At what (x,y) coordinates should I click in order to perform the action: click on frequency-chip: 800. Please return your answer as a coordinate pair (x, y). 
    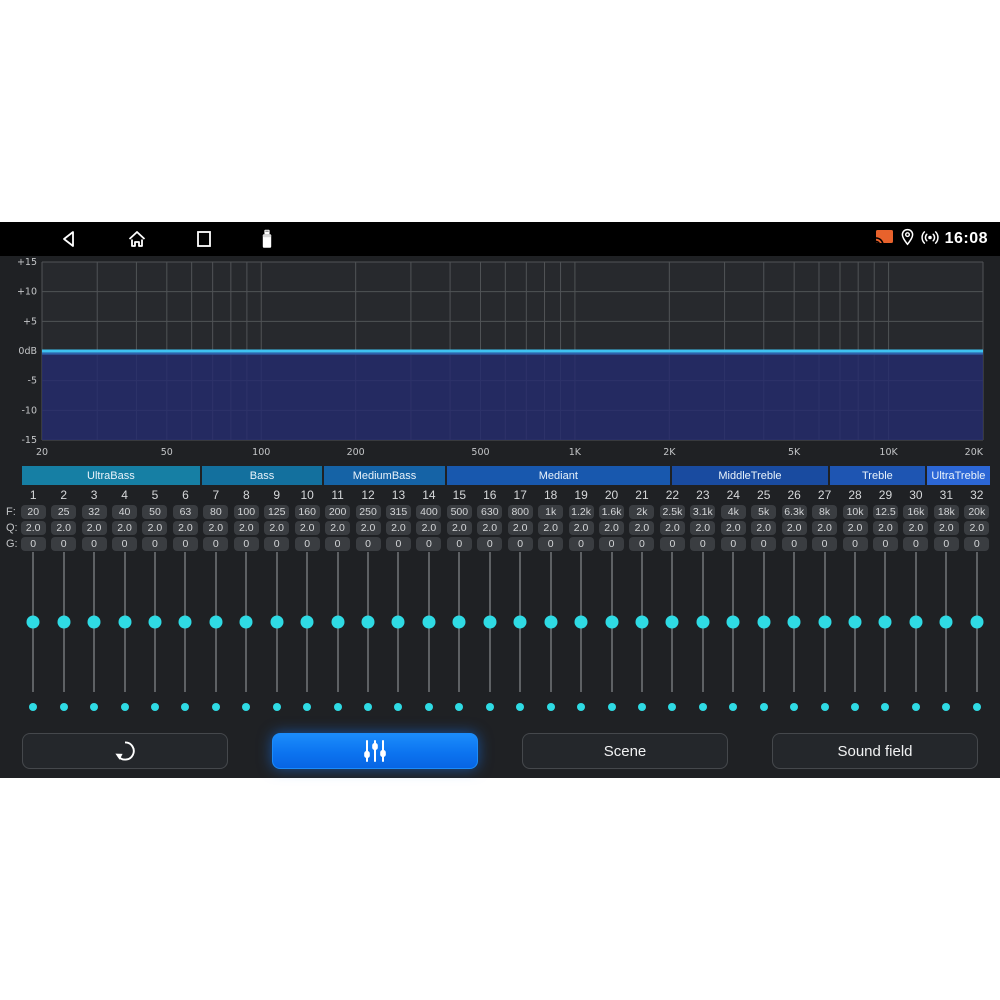
    Looking at the image, I should click on (520, 512).